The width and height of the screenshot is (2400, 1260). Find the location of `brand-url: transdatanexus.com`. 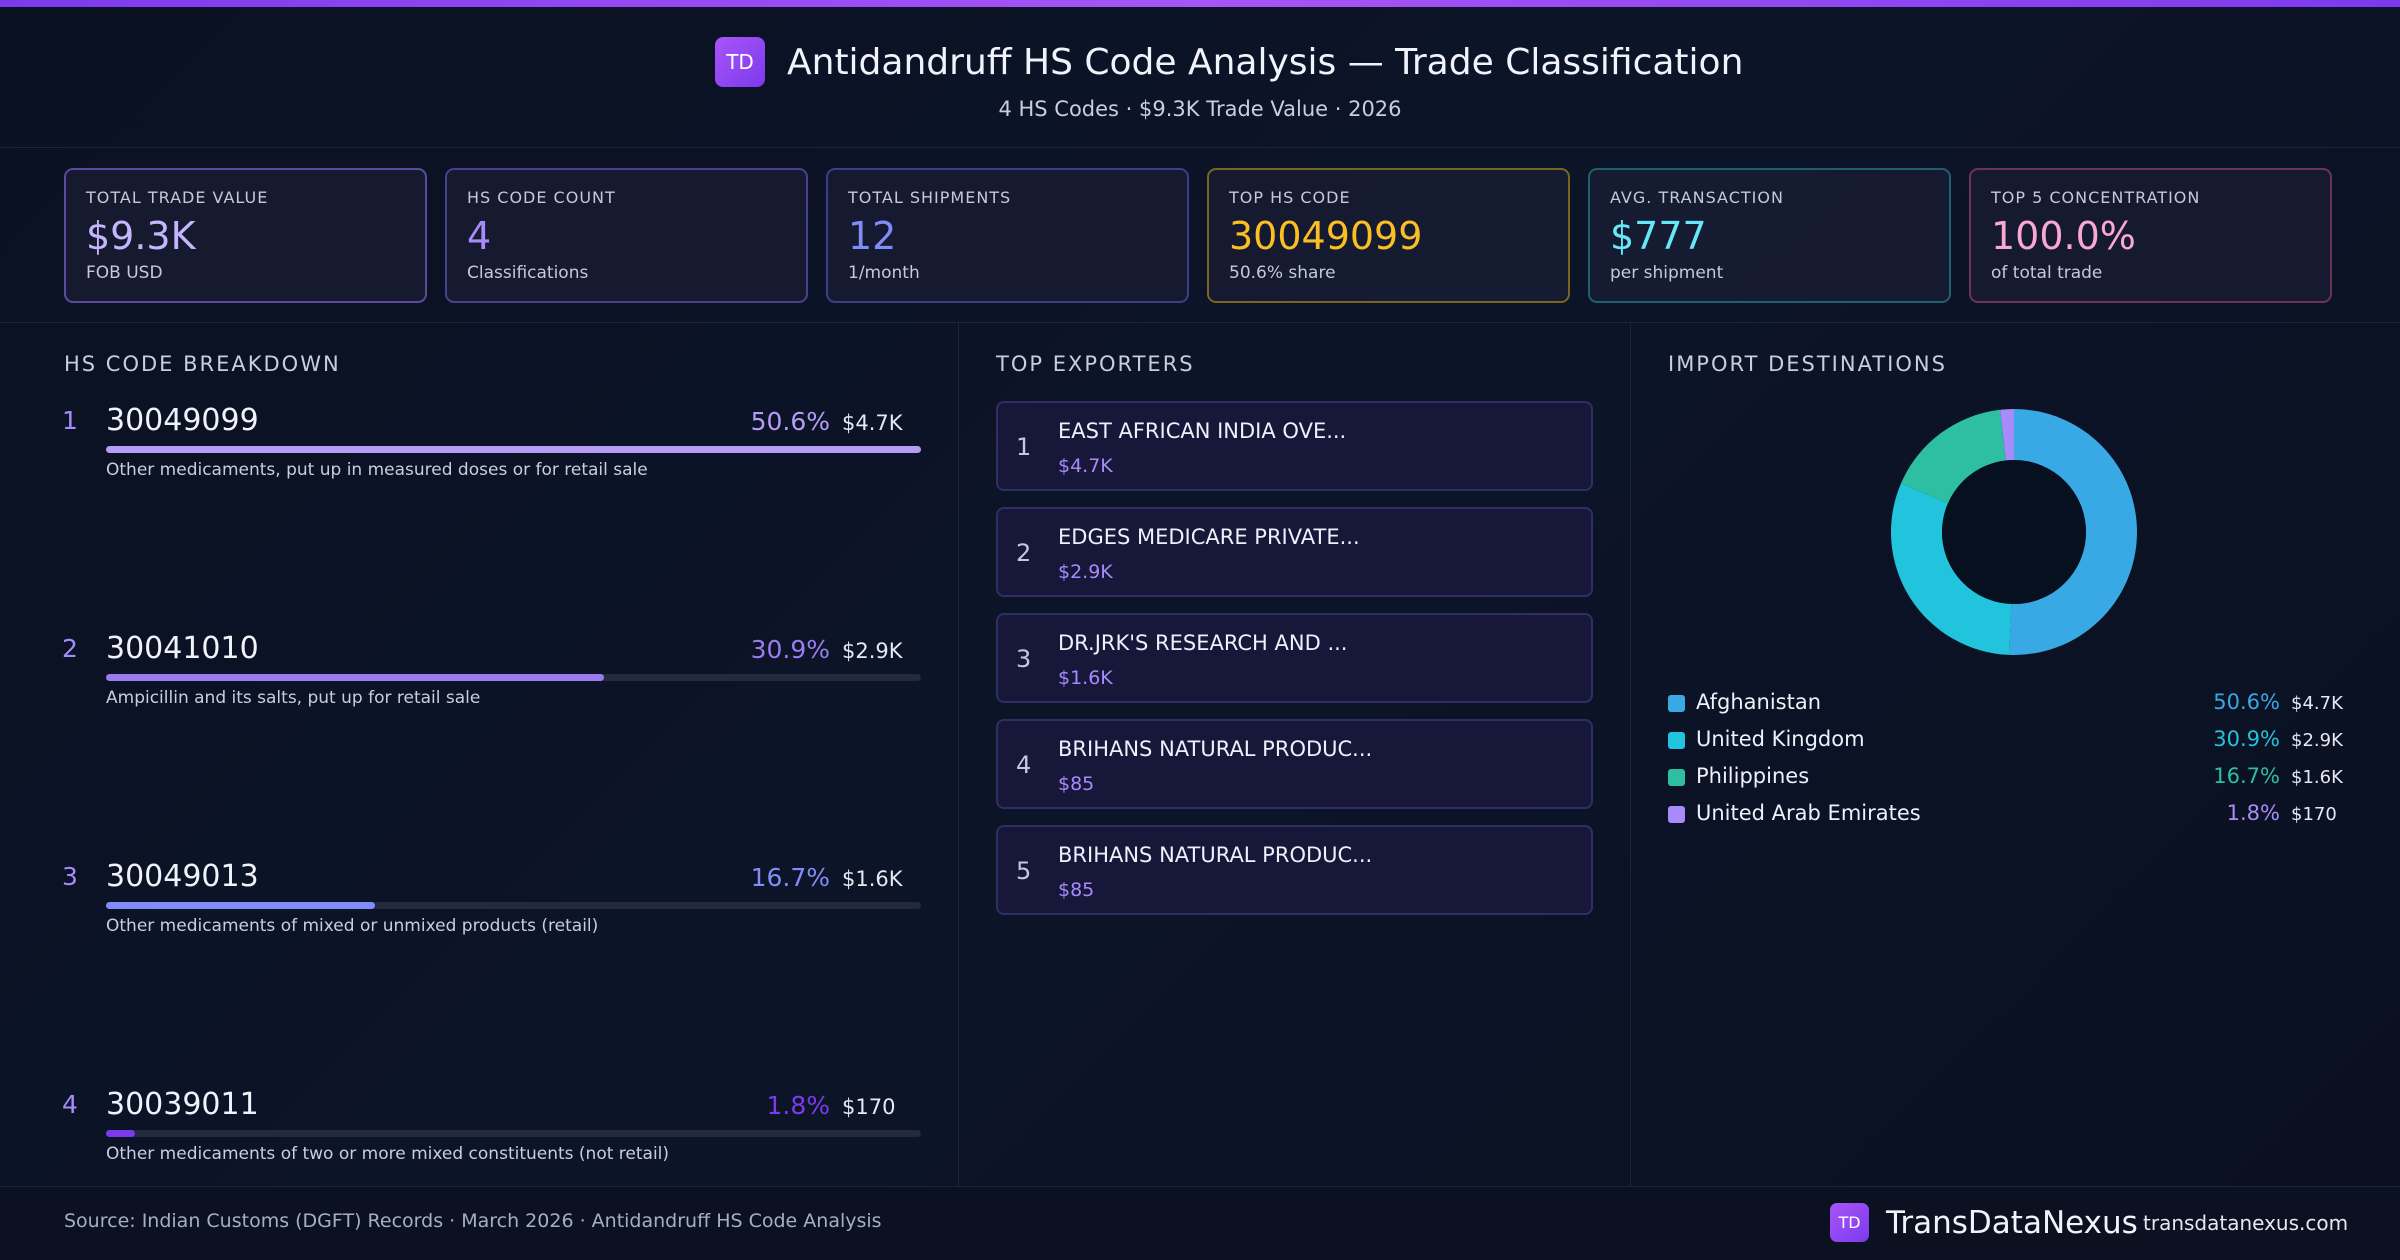

brand-url: transdatanexus.com is located at coordinates (2246, 1223).